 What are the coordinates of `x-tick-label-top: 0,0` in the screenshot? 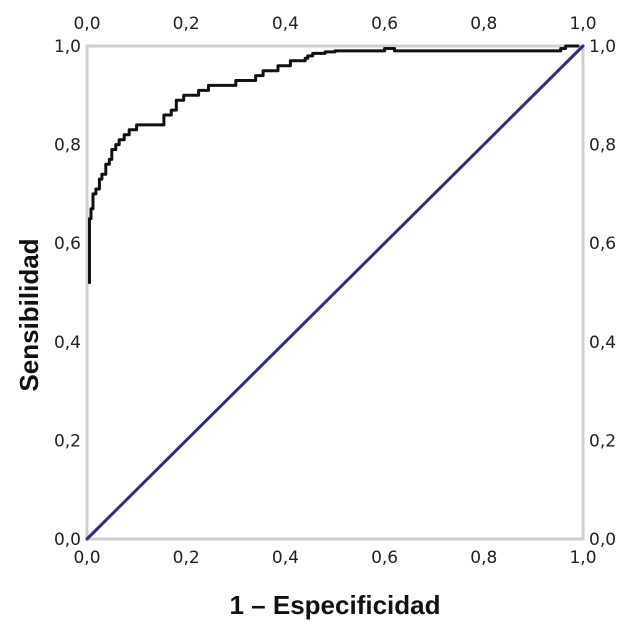 It's located at (86, 24).